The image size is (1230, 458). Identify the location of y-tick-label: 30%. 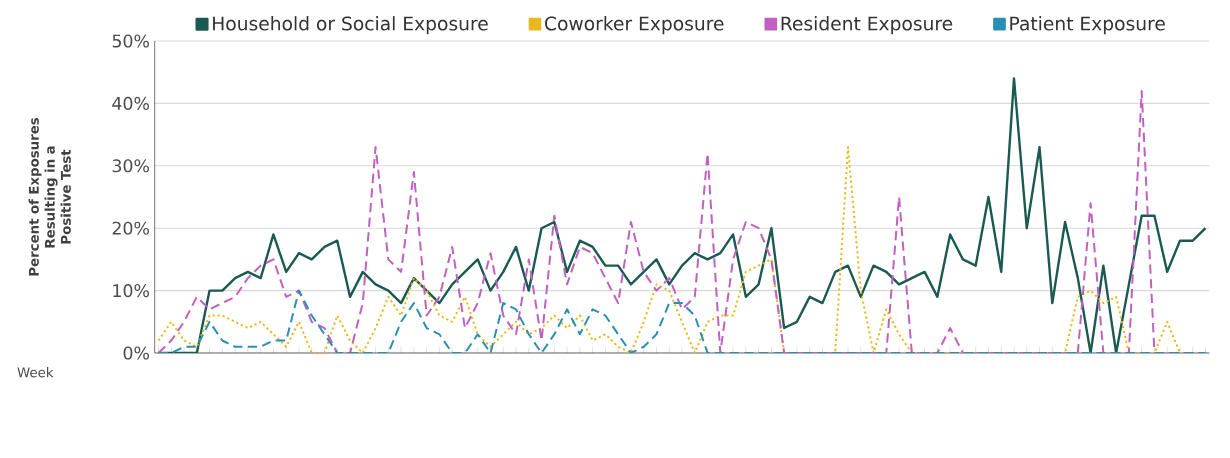
(130, 166).